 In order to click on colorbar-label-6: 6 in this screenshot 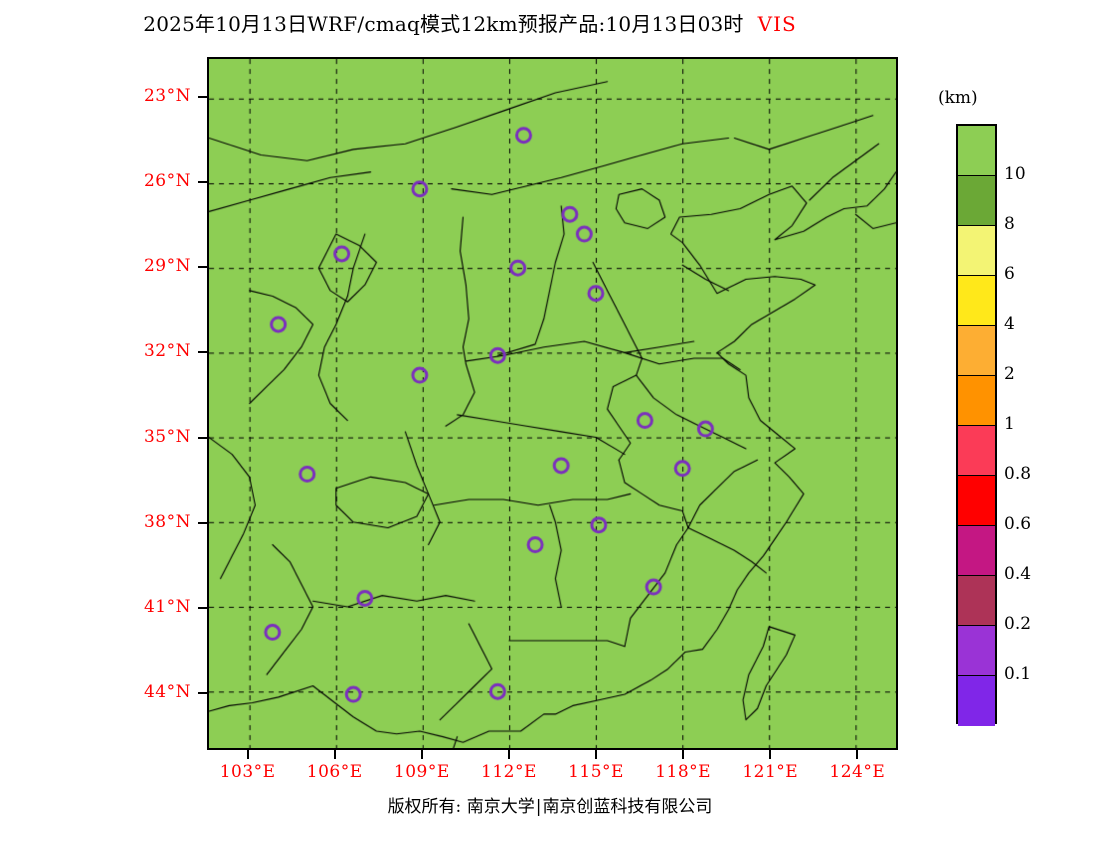, I will do `click(1009, 274)`.